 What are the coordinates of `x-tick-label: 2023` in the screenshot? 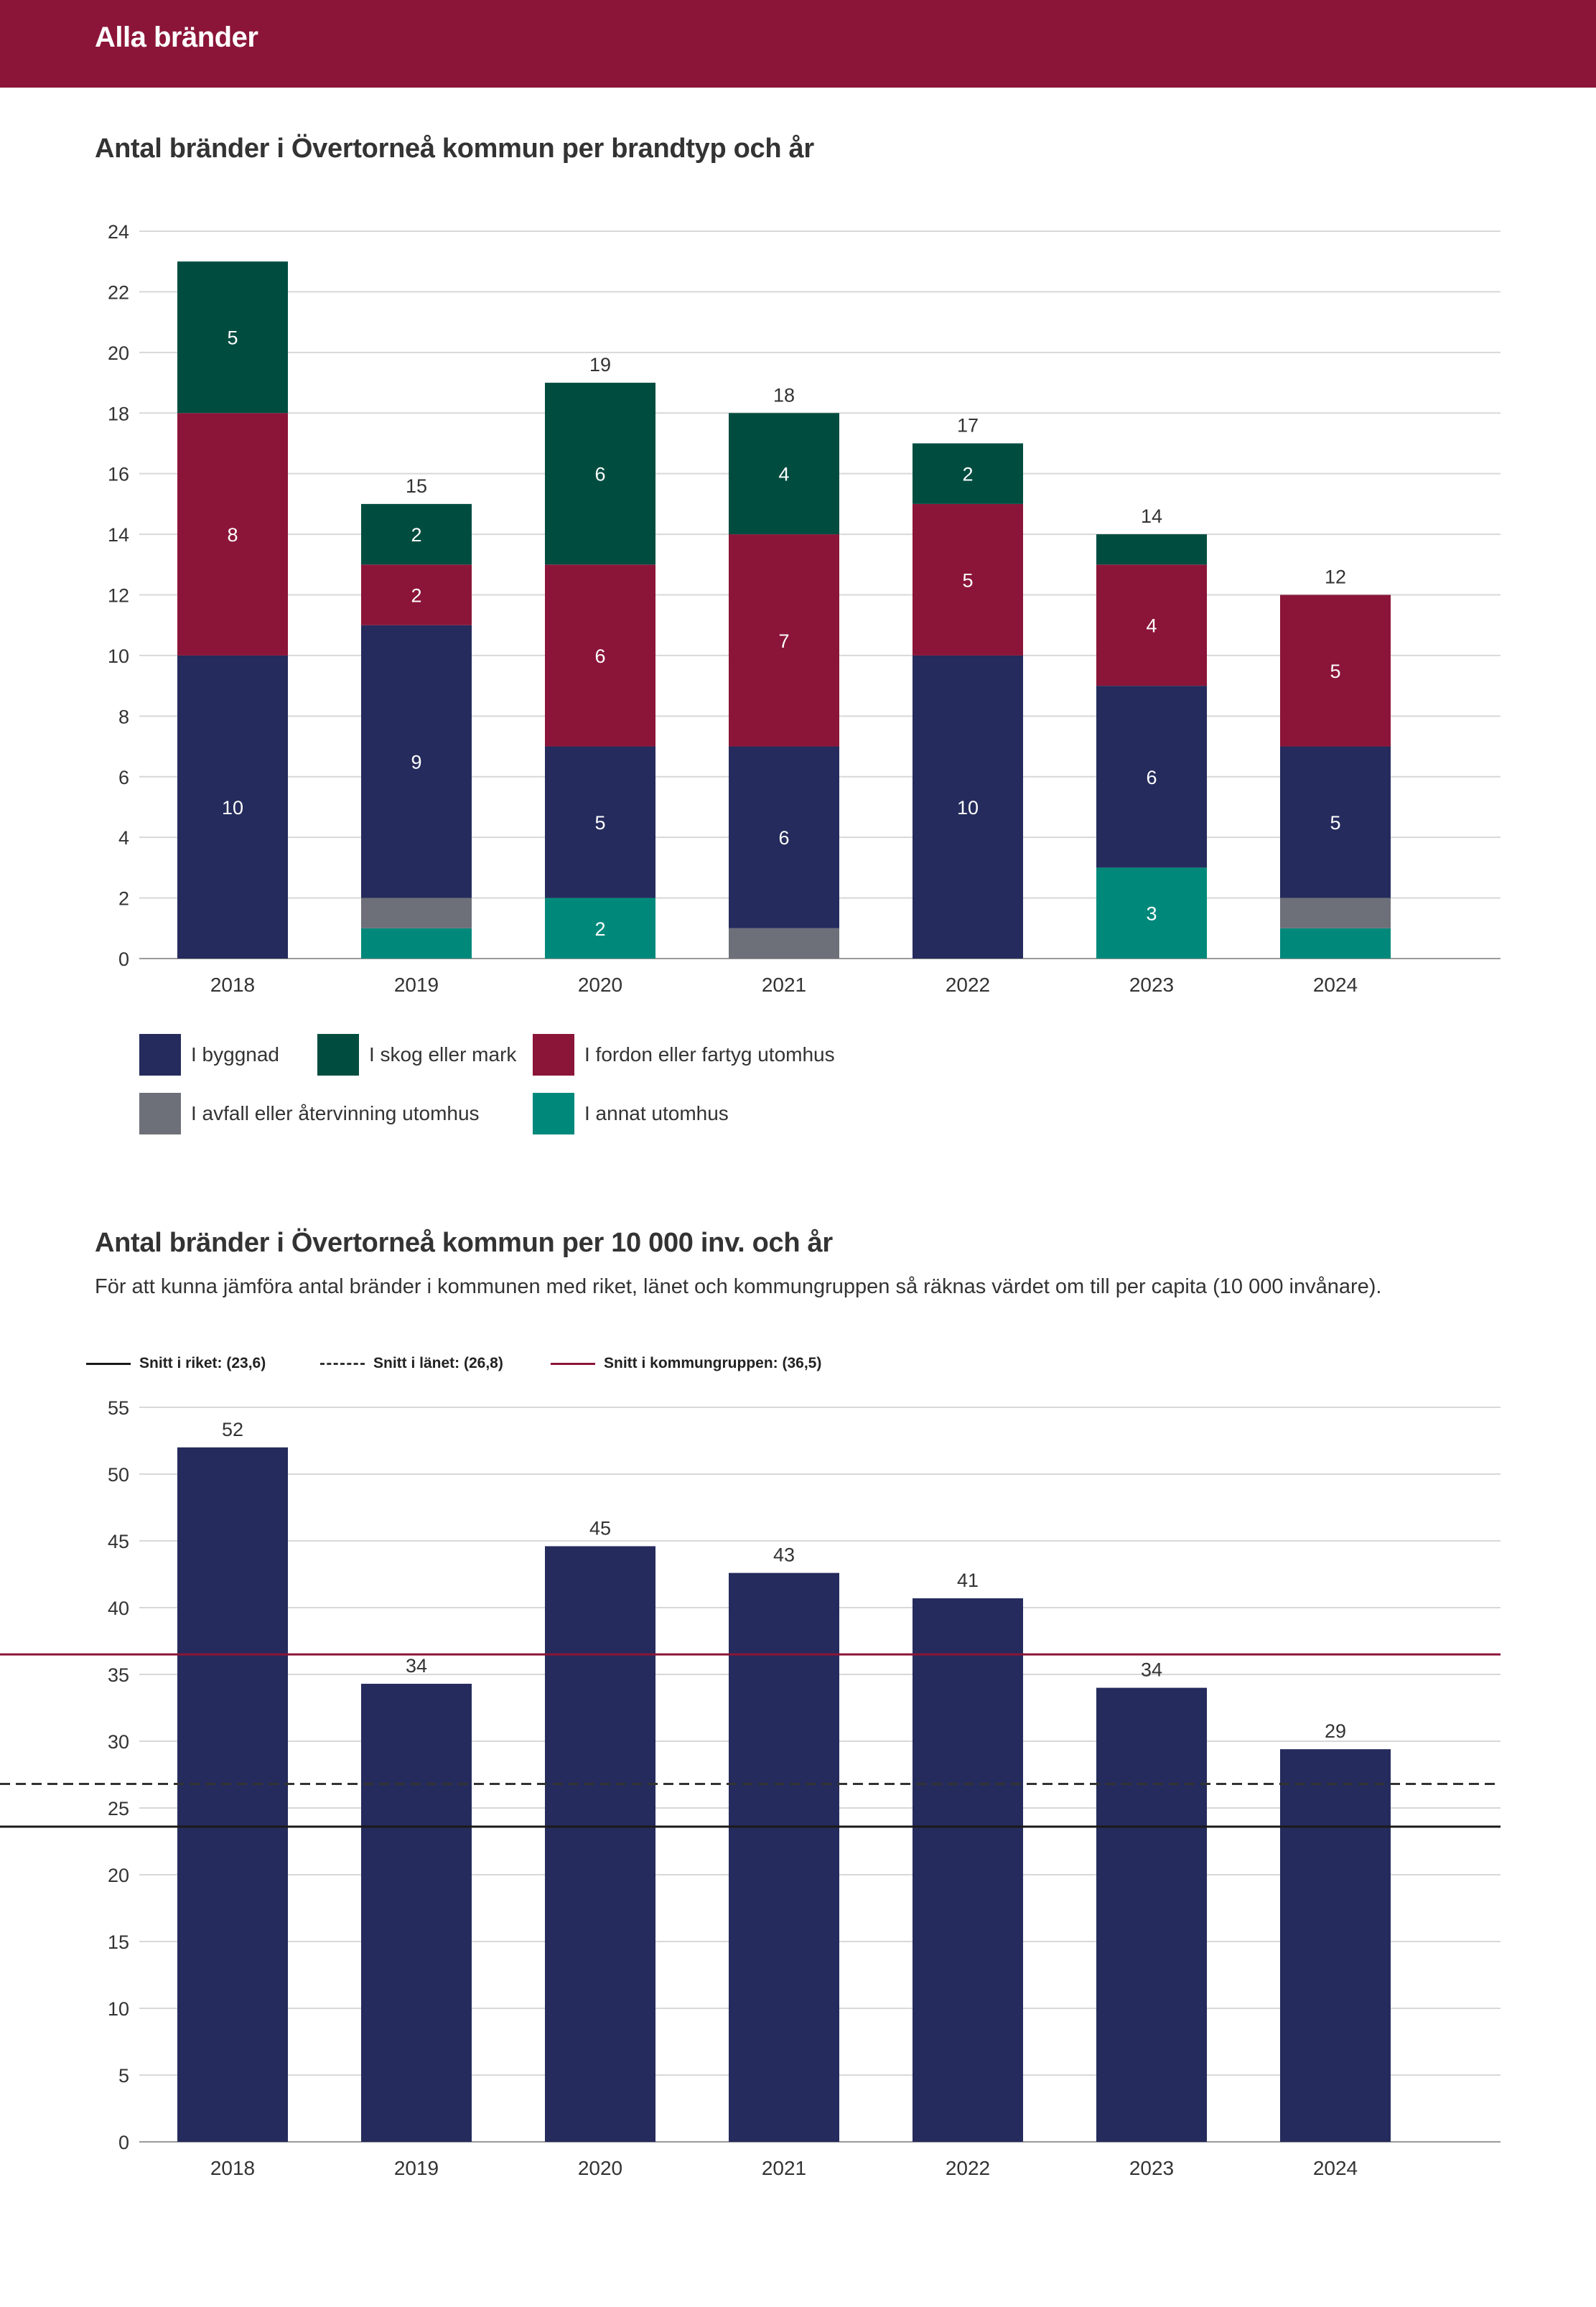 It's located at (1151, 985).